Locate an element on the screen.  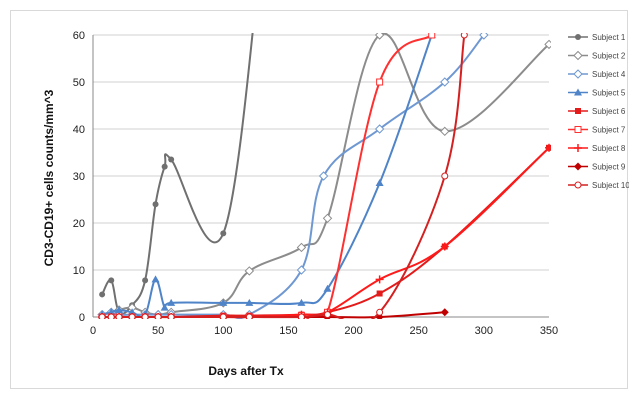
legend-item-subject-10: Subject 10 is located at coordinates (598, 185).